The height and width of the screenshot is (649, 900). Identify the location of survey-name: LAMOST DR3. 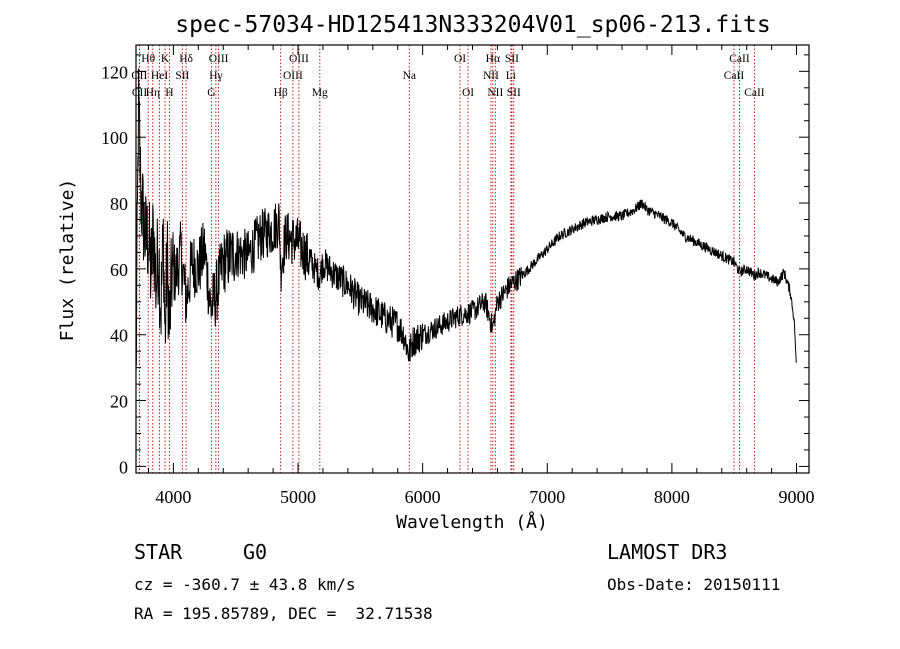
(667, 552).